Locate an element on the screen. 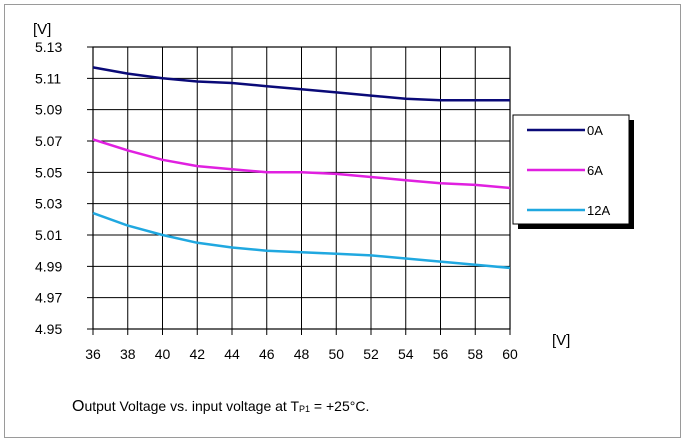 This screenshot has height=443, width=686. series-line-12a is located at coordinates (301, 240).